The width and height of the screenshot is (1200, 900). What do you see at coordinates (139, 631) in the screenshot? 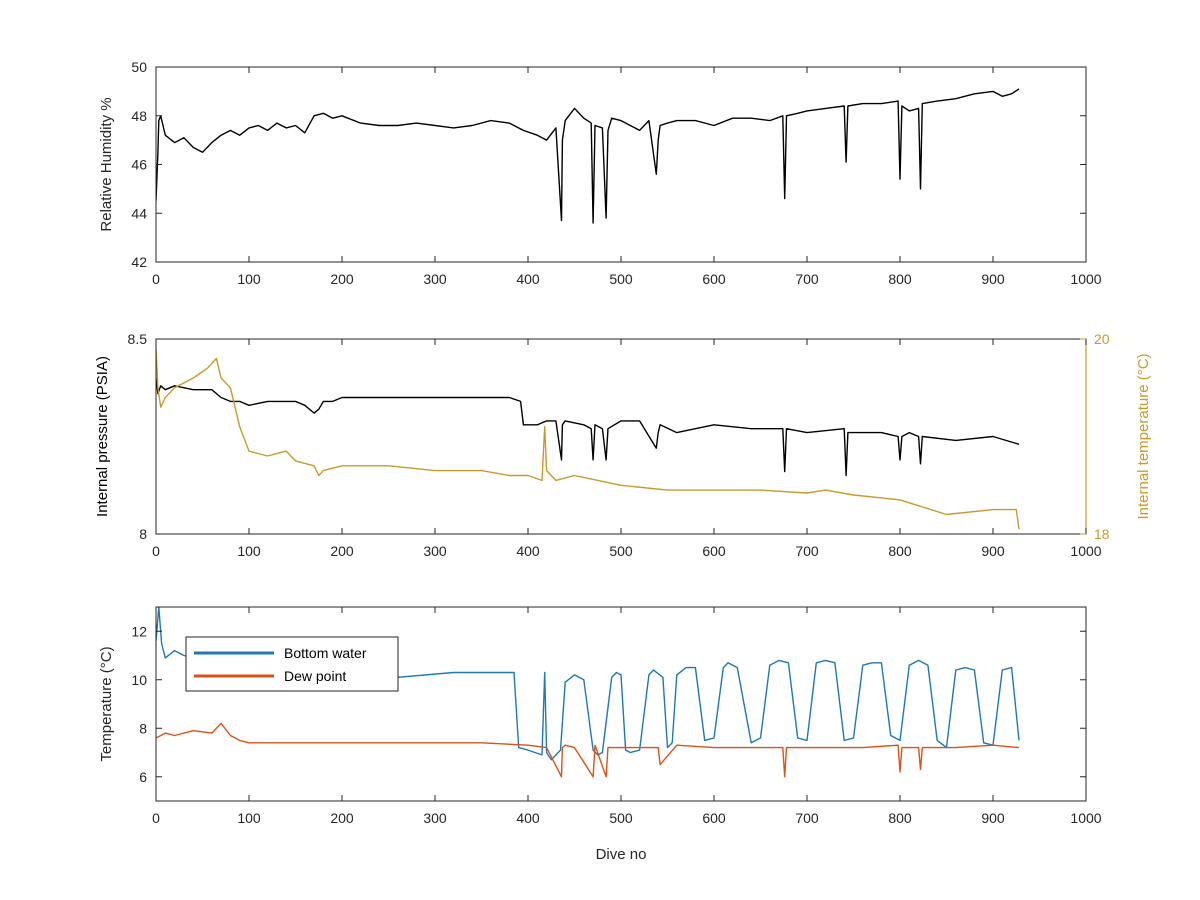
I see `y-tick-label: 12` at bounding box center [139, 631].